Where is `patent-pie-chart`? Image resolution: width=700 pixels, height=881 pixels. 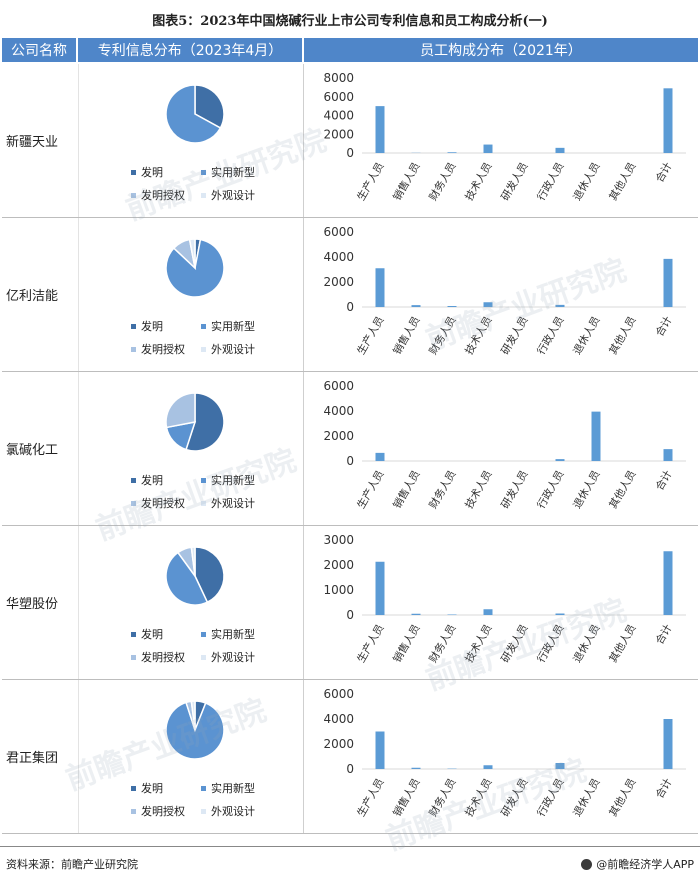 patent-pie-chart is located at coordinates (195, 114).